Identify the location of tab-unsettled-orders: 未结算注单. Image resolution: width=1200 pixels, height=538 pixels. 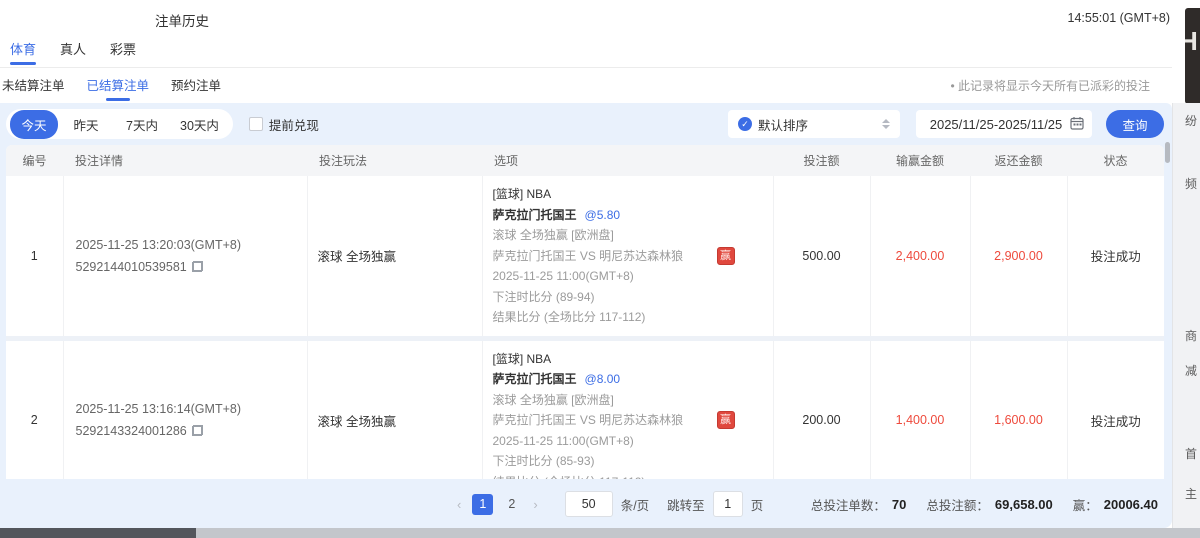
(33, 86).